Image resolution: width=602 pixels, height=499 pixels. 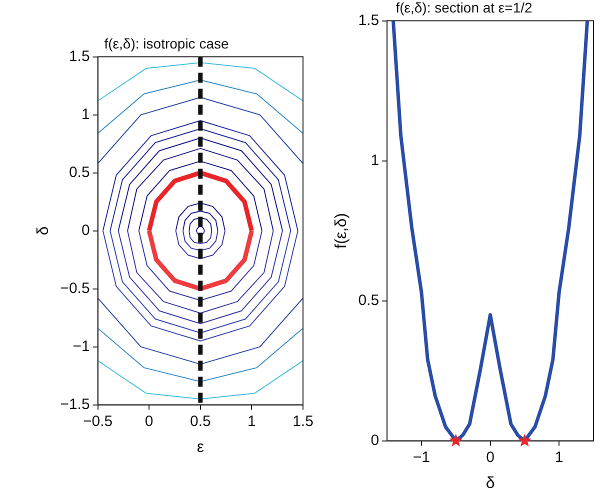 What do you see at coordinates (43, 231) in the screenshot?
I see `y-axis-title: δ` at bounding box center [43, 231].